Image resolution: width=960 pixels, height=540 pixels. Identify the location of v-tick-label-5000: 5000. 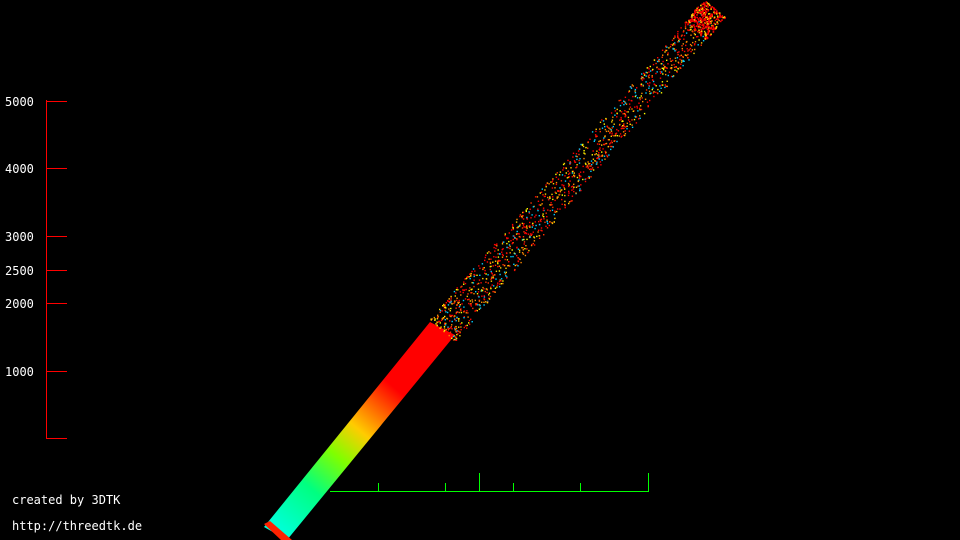
(19, 102).